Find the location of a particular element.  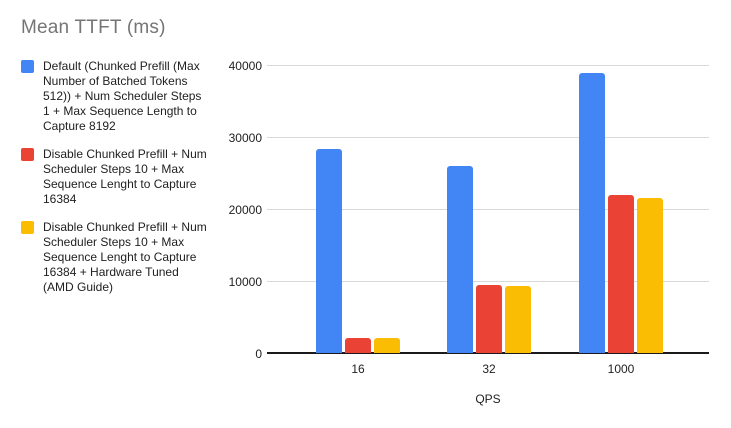

y-tick-label-40000: 40000 is located at coordinates (245, 66).